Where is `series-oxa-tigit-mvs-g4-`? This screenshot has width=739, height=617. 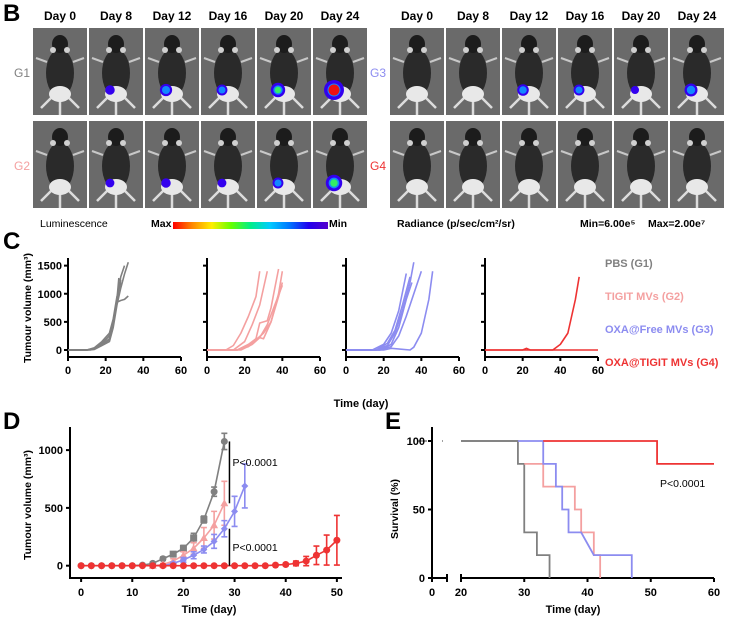
series-oxa-tigit-mvs-g4- is located at coordinates (209, 542).